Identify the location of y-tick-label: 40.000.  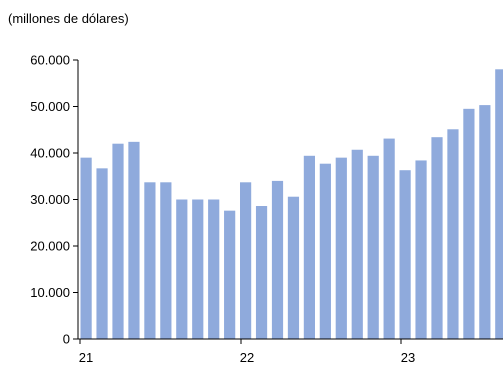
(50, 153).